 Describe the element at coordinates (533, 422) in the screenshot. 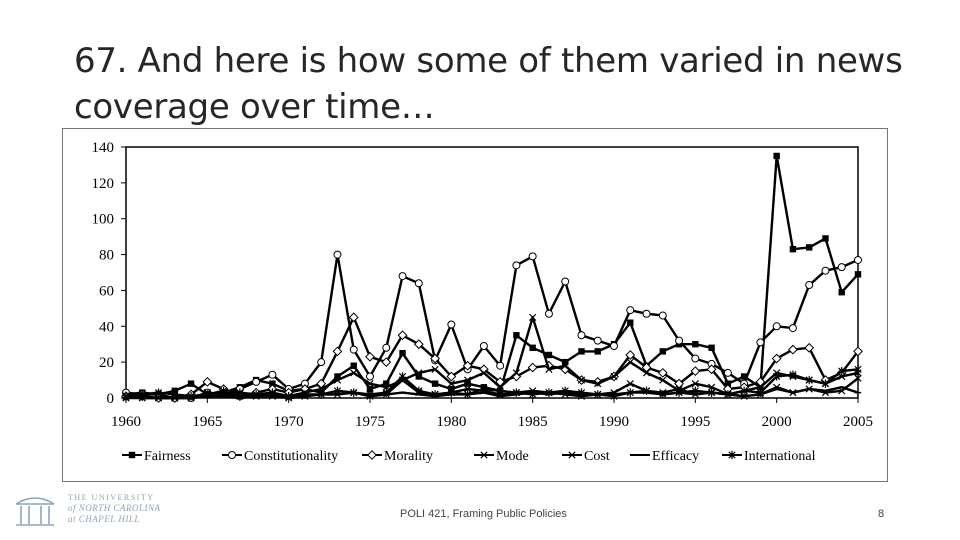

I see `x-tick-label: 1985` at that location.